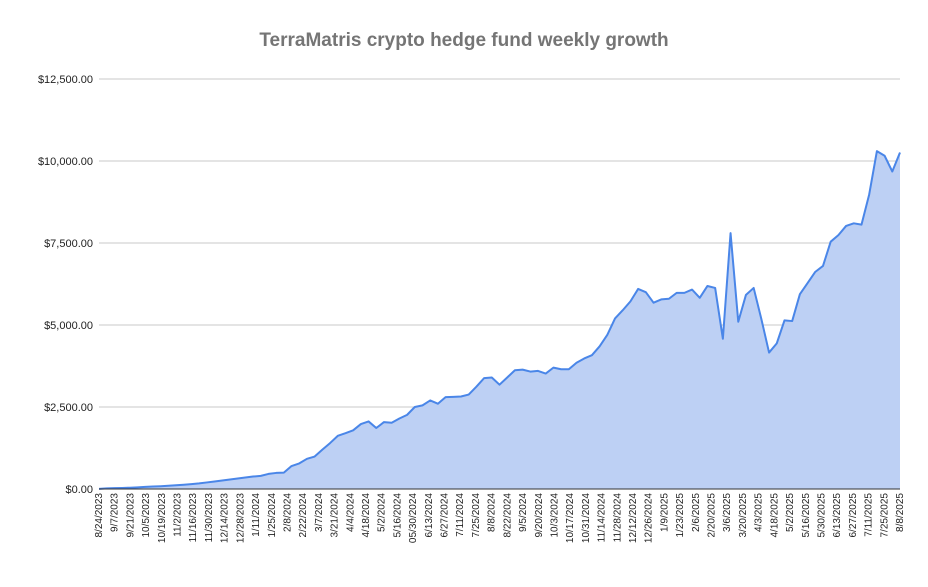 This screenshot has height=587, width=928. I want to click on x-tick-label: 3/6/2025, so click(727, 512).